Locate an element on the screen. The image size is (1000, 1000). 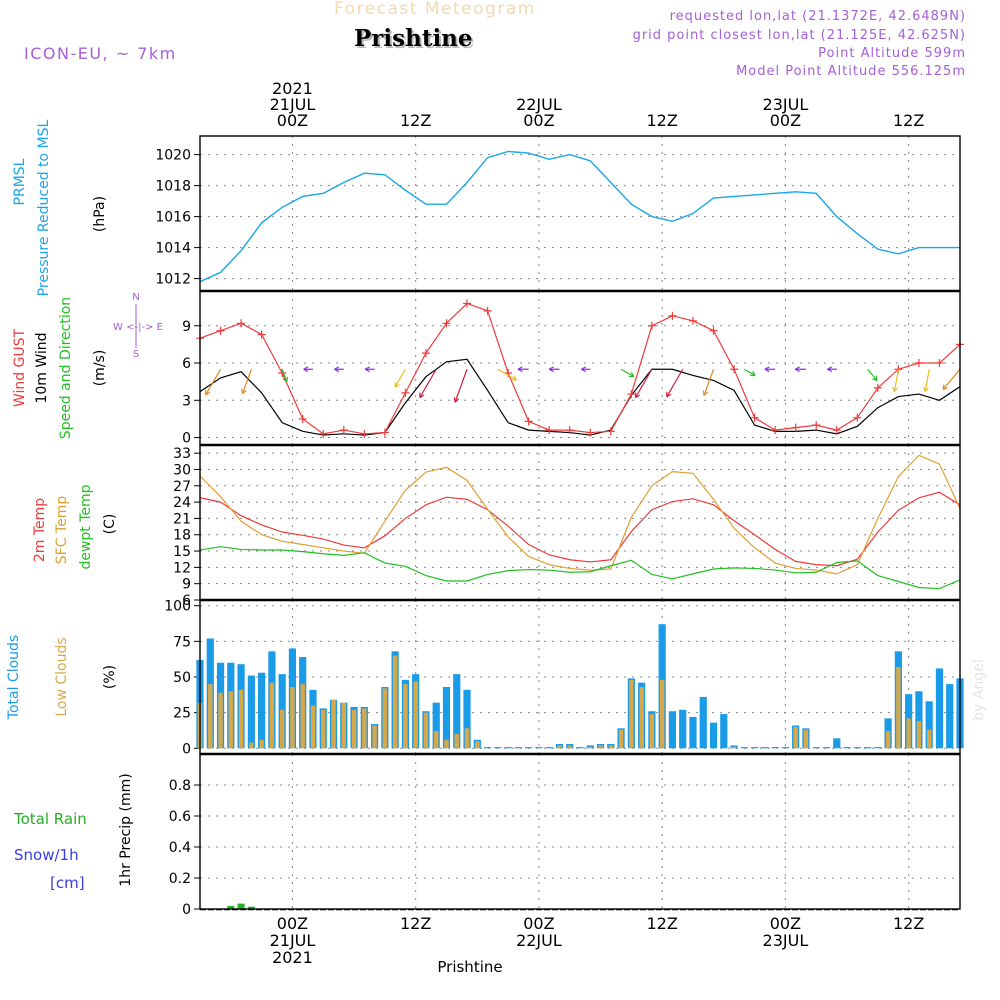
temp-ytick-label: 27 is located at coordinates (182, 487).